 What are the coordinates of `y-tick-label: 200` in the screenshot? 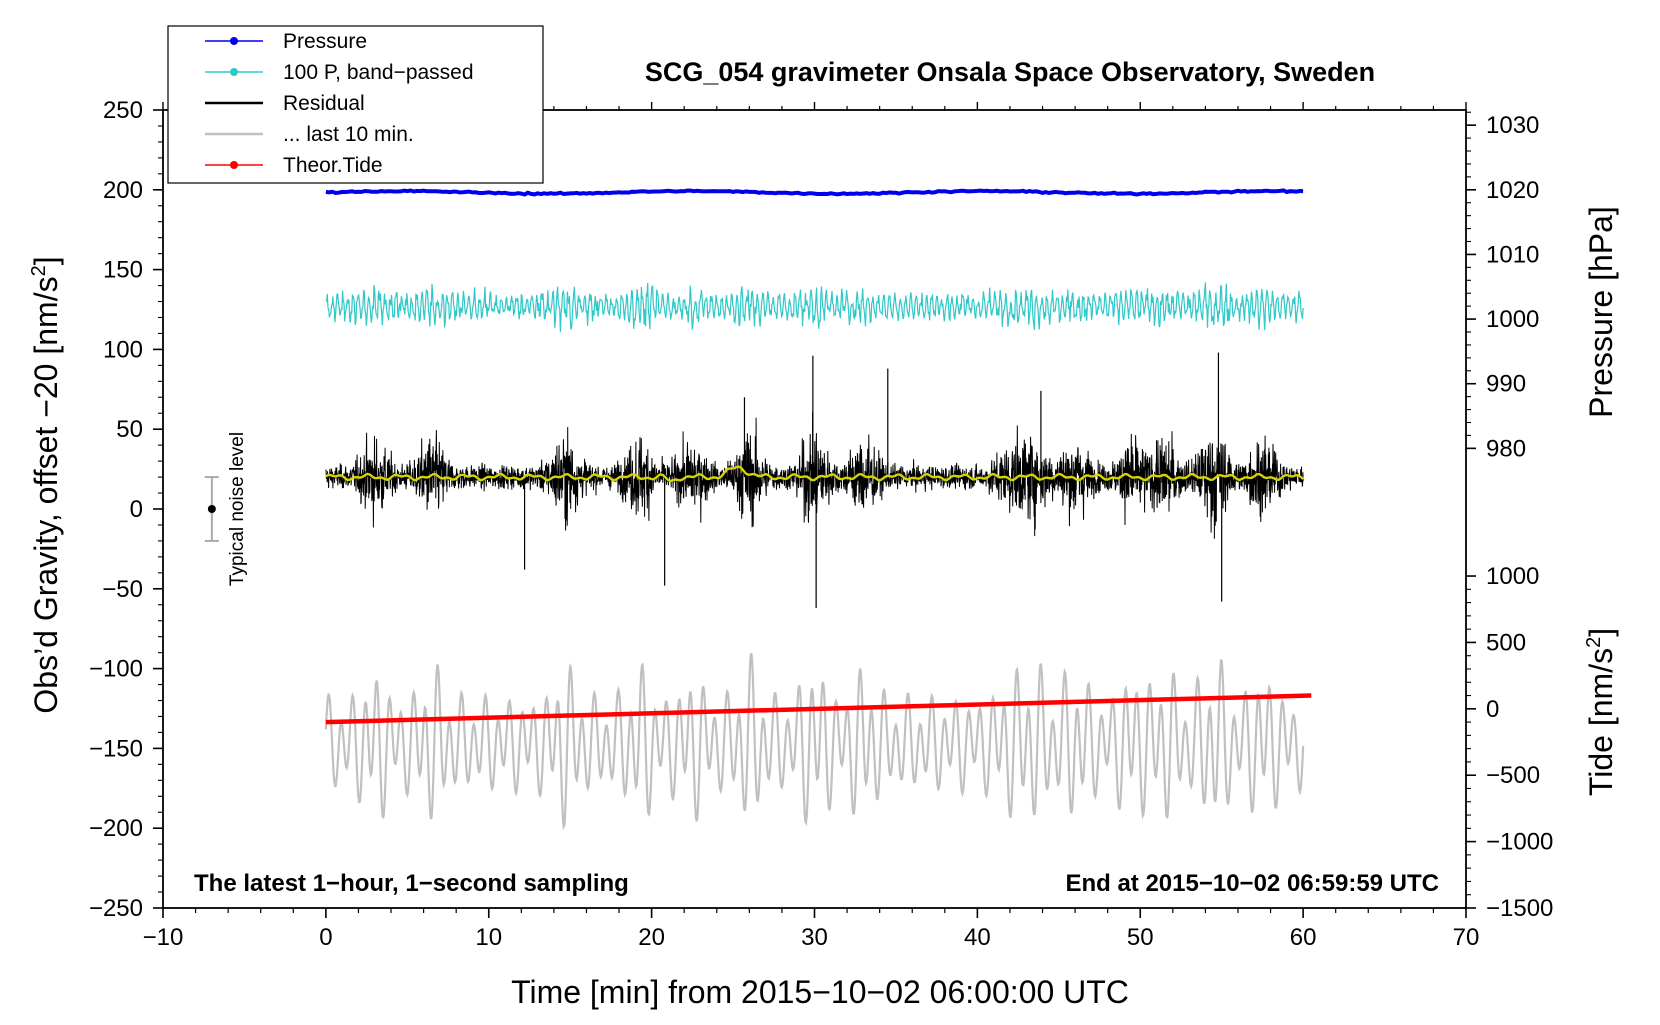 It's located at (123, 190).